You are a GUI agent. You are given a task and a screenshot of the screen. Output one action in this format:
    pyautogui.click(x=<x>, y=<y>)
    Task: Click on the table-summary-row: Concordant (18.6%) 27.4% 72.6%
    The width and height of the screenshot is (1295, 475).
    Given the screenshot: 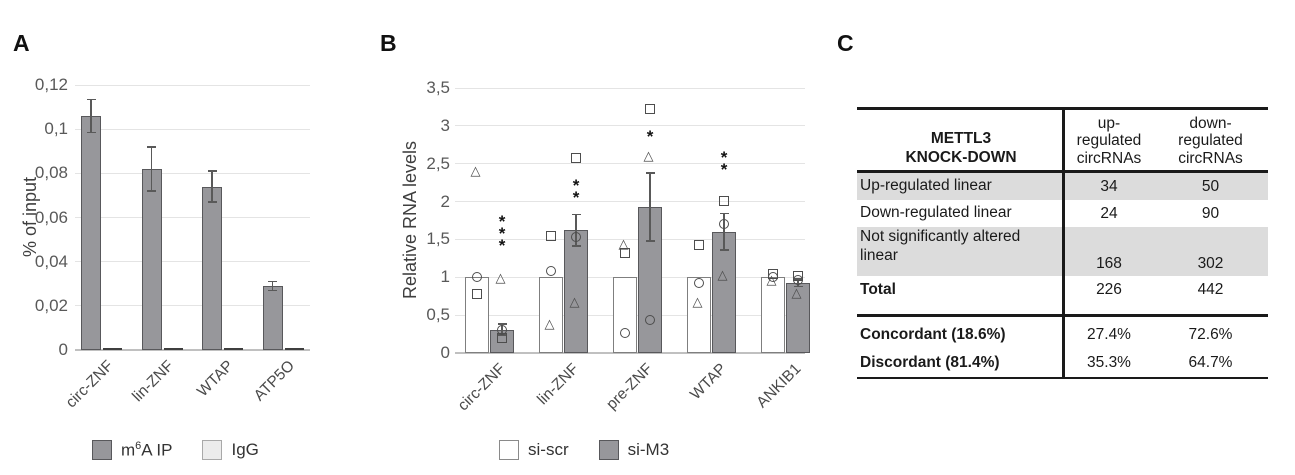 What is the action you would take?
    pyautogui.click(x=1062, y=335)
    